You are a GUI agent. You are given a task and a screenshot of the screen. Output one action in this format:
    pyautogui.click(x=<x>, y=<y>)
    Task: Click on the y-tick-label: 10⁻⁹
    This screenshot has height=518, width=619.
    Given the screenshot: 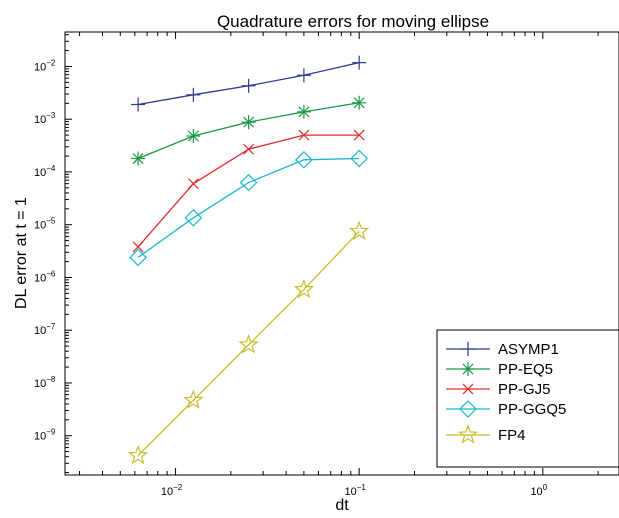 What is the action you would take?
    pyautogui.click(x=45, y=435)
    